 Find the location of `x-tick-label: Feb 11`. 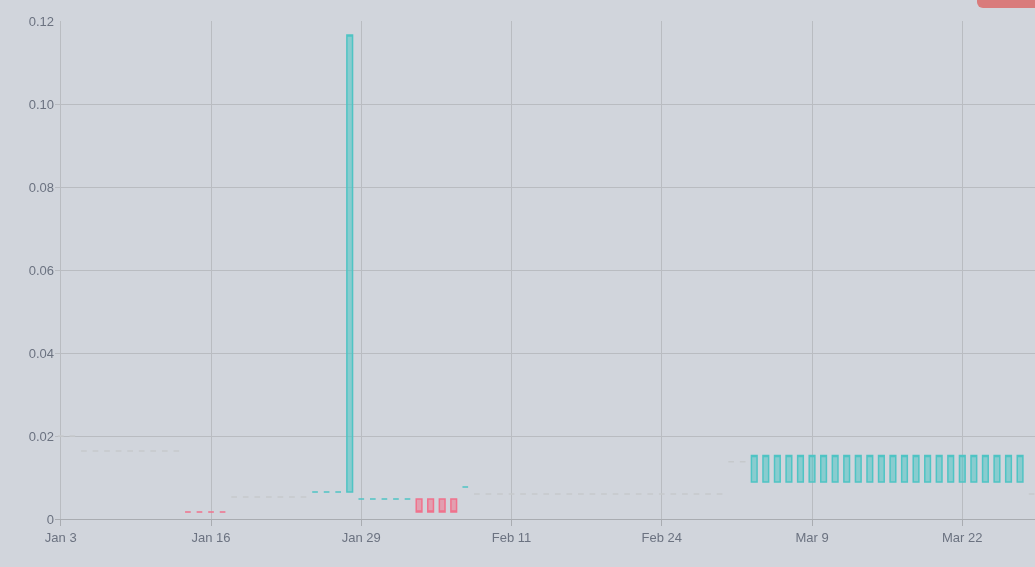

x-tick-label: Feb 11 is located at coordinates (511, 537).